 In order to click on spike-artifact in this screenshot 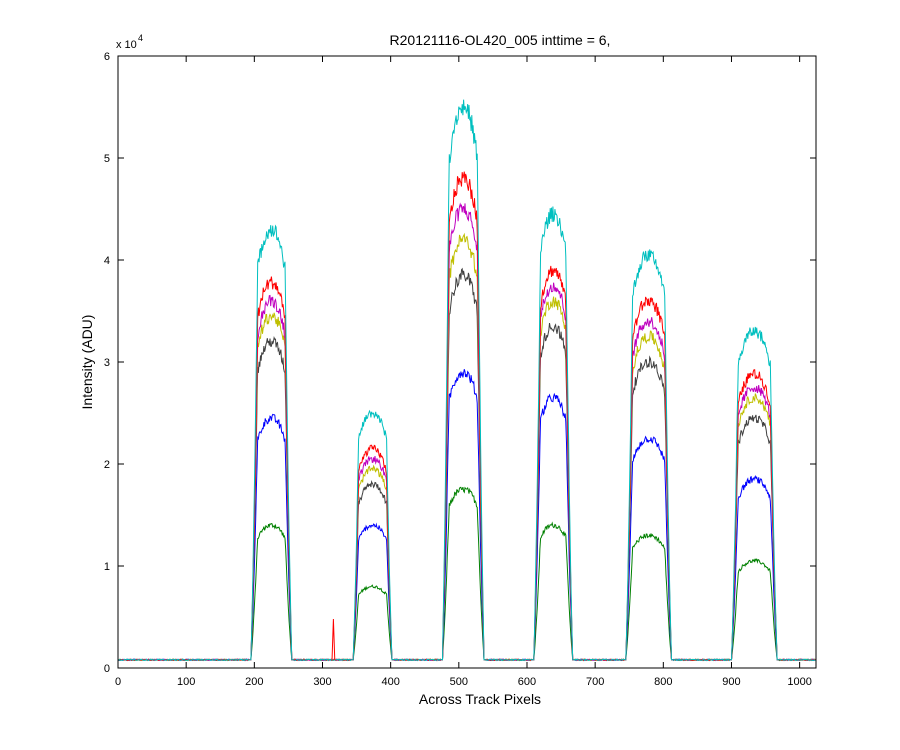, I will do `click(333, 639)`.